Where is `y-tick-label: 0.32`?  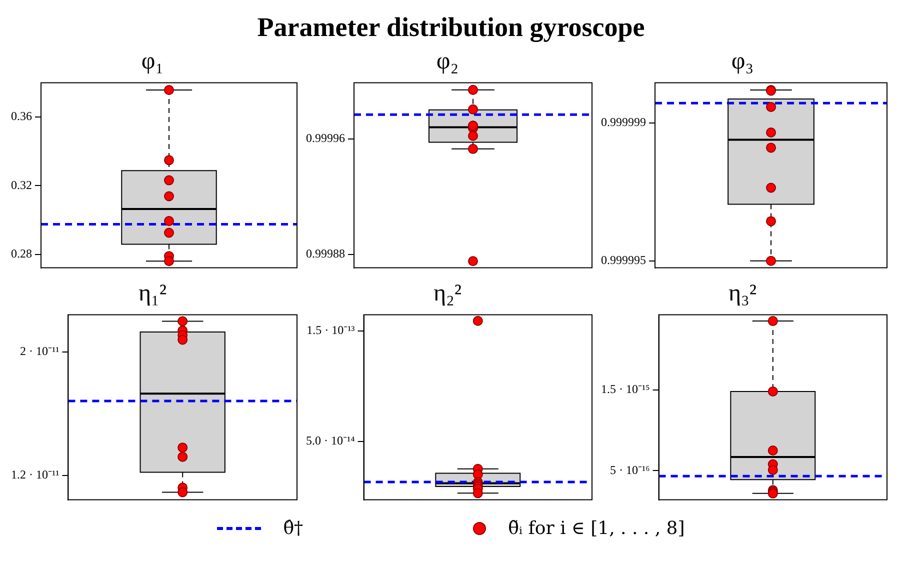
y-tick-label: 0.32 is located at coordinates (21, 185).